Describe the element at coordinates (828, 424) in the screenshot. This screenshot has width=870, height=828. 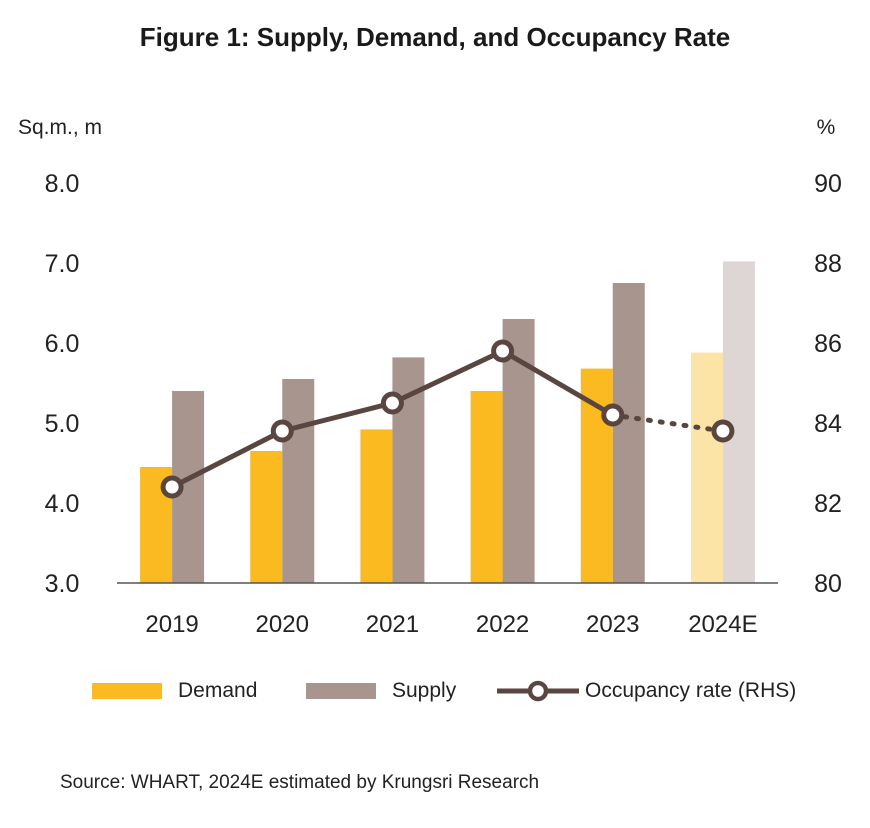
I see `y-right-tick-84: 84` at that location.